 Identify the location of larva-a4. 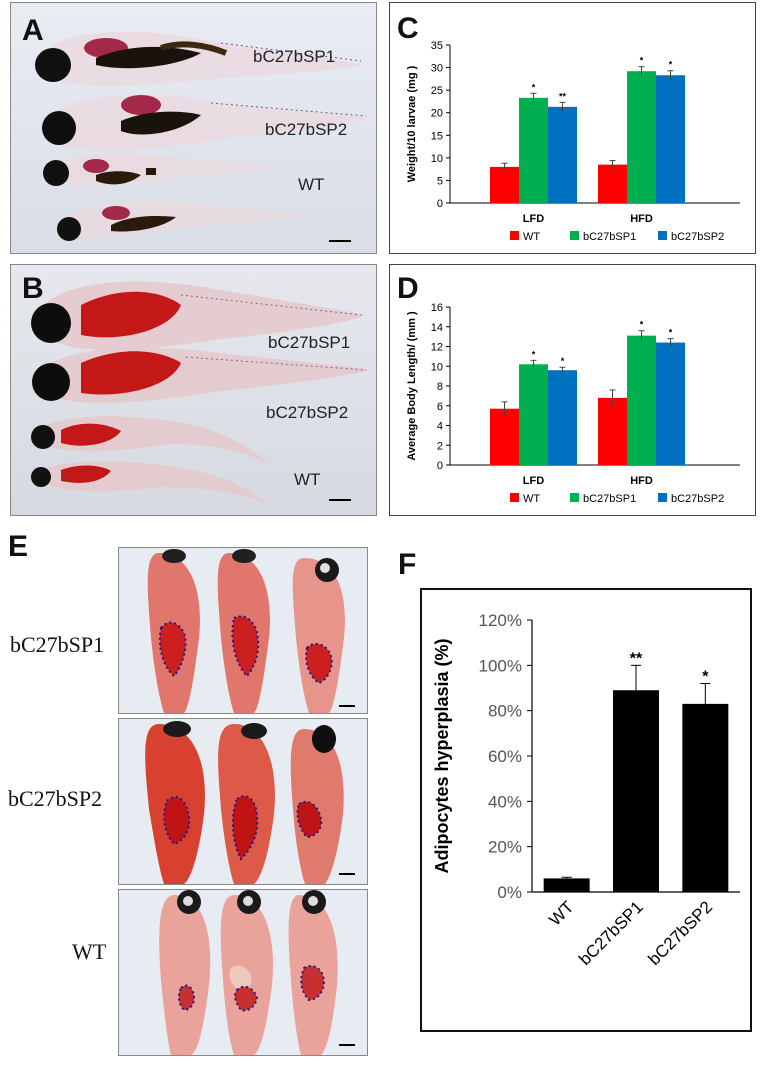
(181, 221).